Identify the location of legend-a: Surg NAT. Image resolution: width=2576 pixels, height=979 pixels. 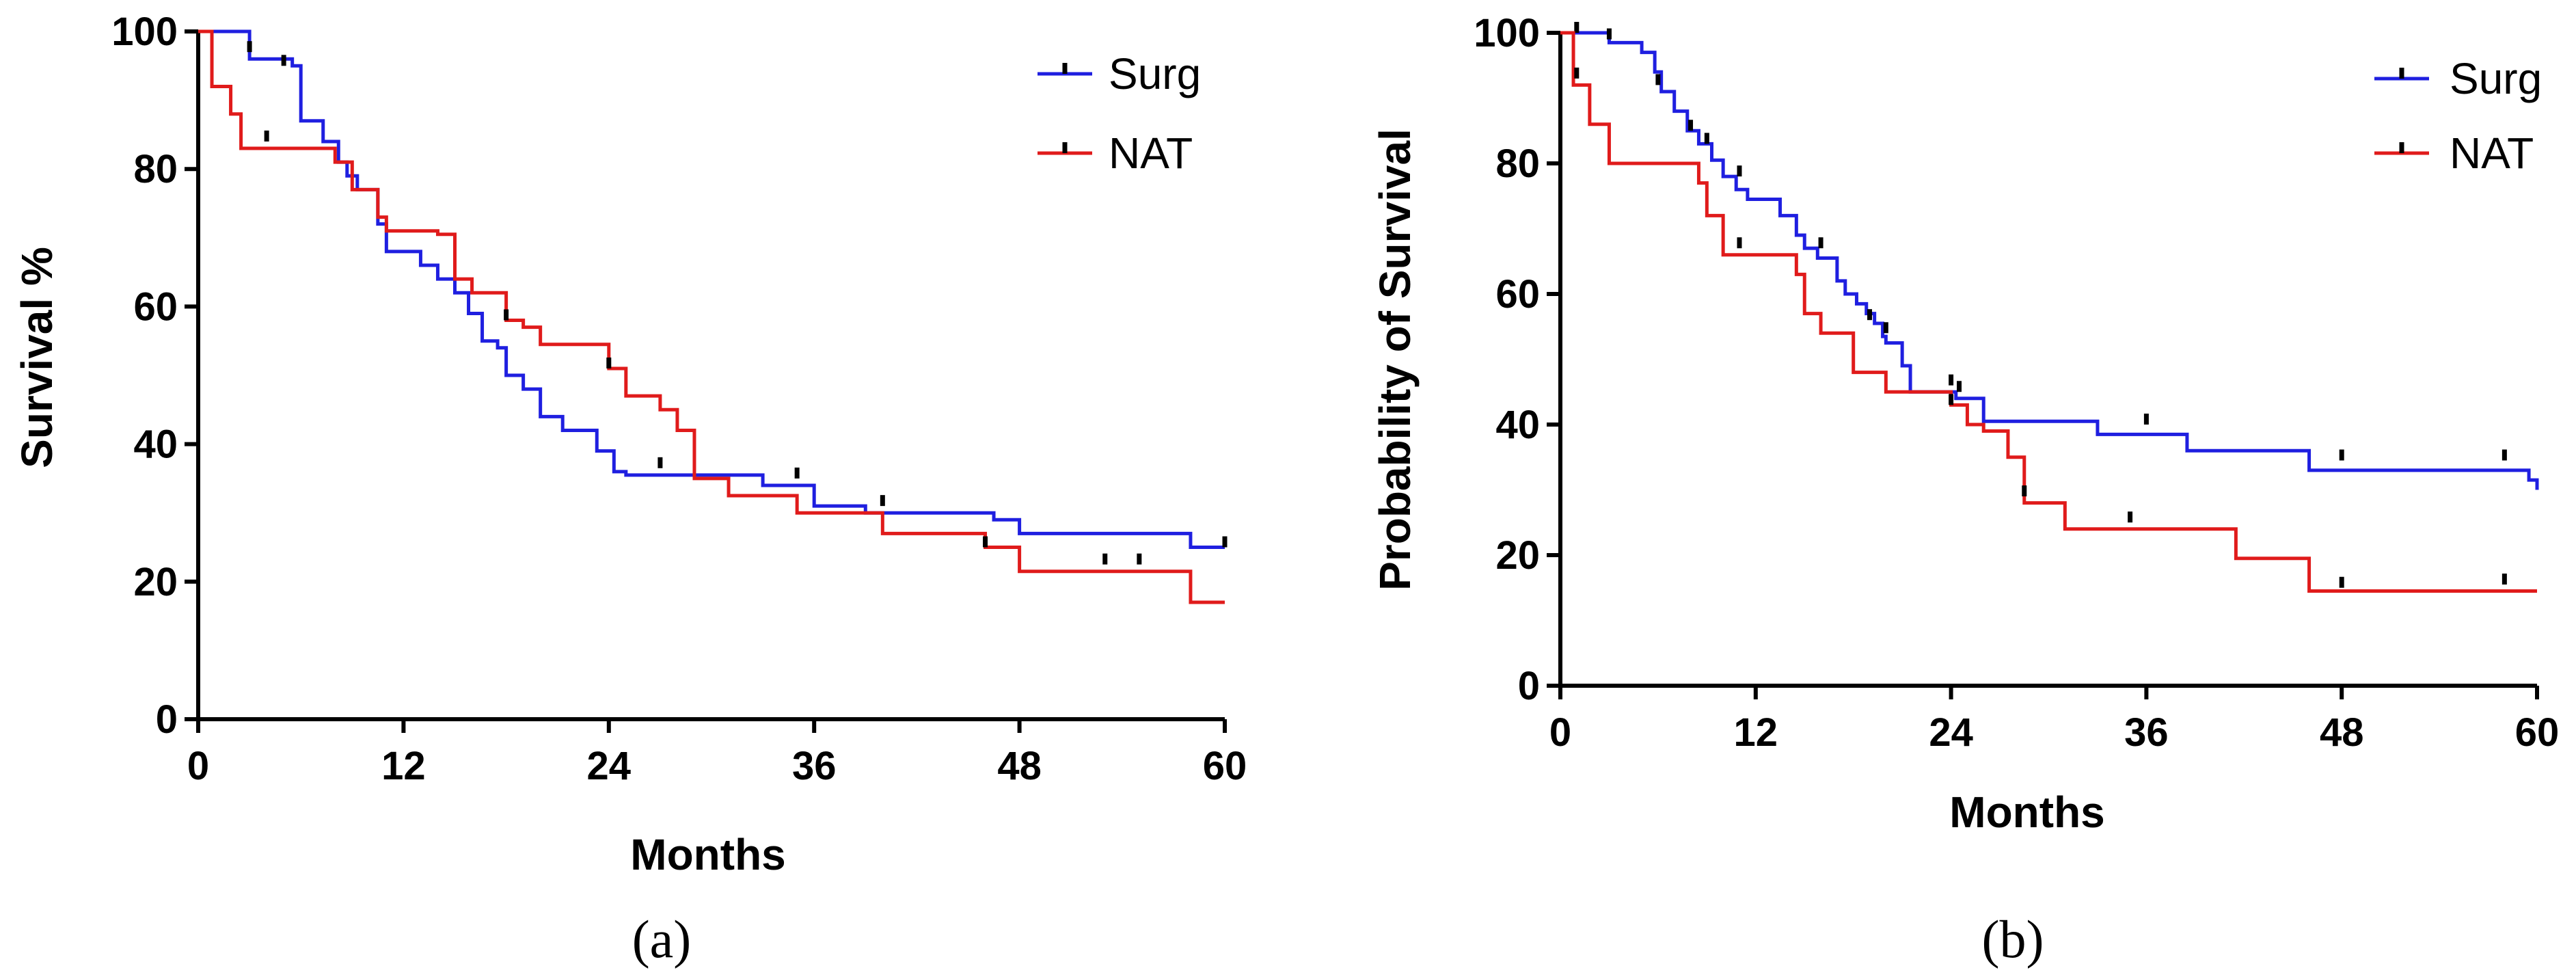
(1120, 113).